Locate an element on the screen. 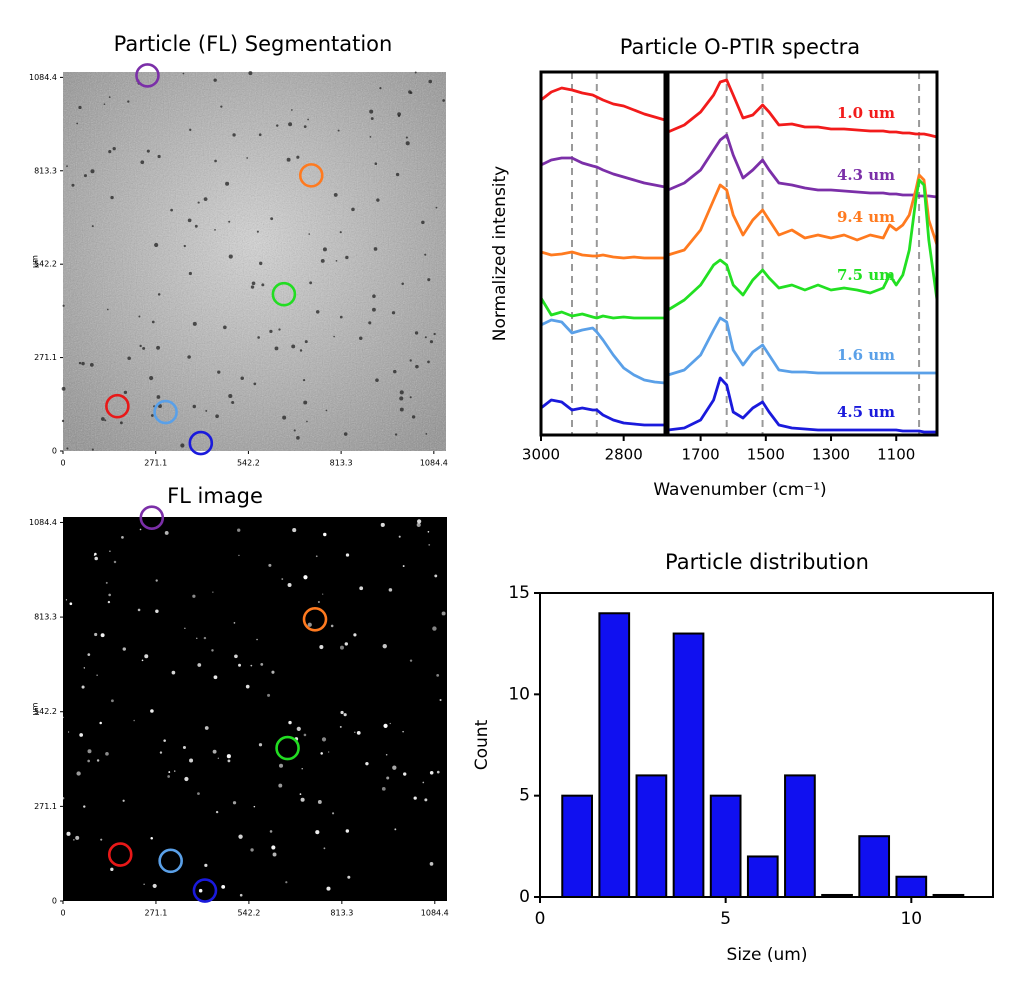 This screenshot has width=1024, height=990. y-axis-label: Normalized intensity is located at coordinates (500, 254).